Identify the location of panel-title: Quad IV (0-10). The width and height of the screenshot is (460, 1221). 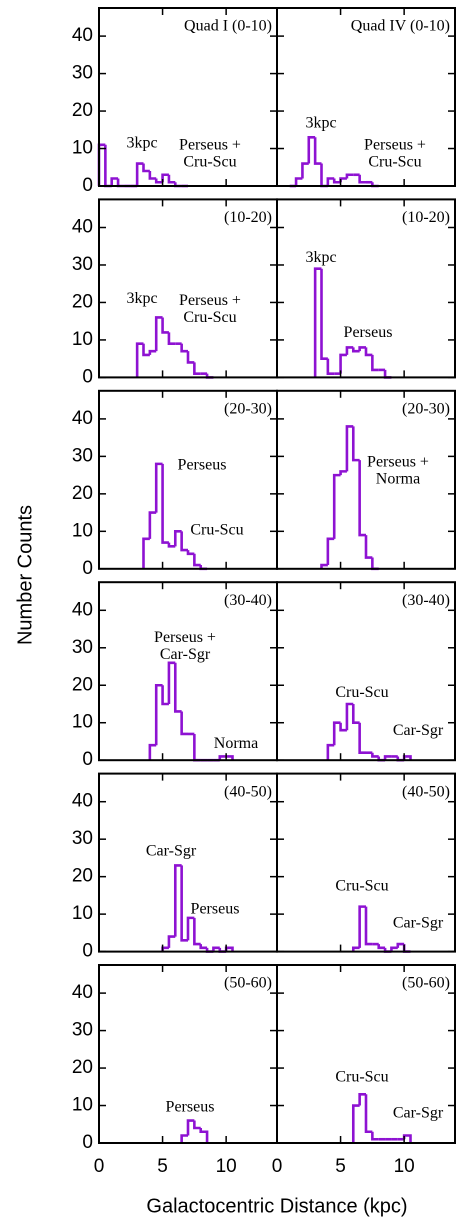
(400, 26).